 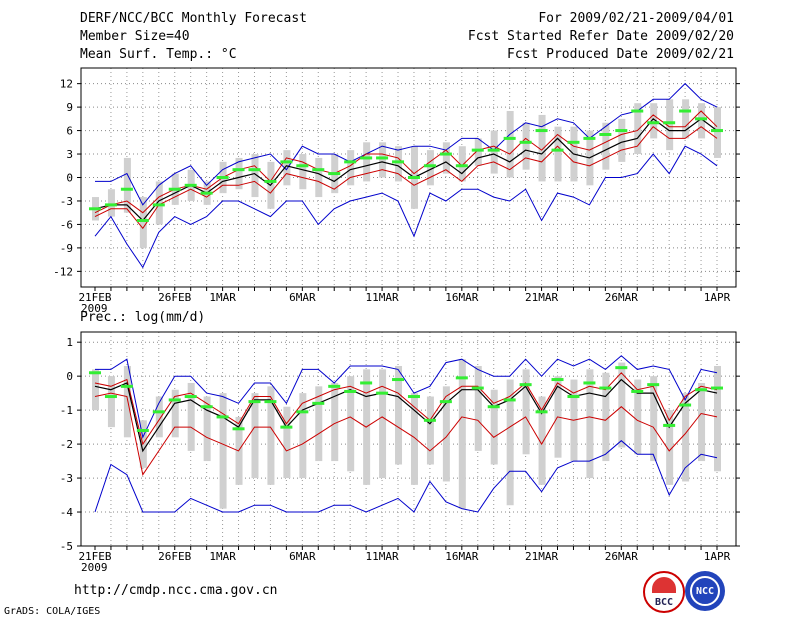 I want to click on x-tick-label: 26MAR, so click(x=621, y=556).